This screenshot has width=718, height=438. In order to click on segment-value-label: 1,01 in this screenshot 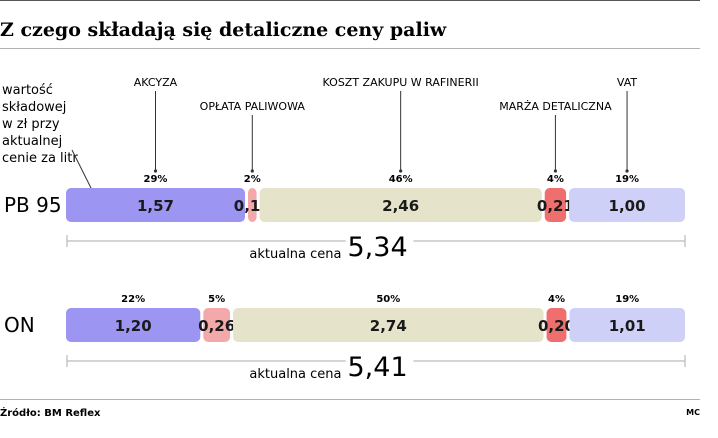, I will do `click(627, 326)`.